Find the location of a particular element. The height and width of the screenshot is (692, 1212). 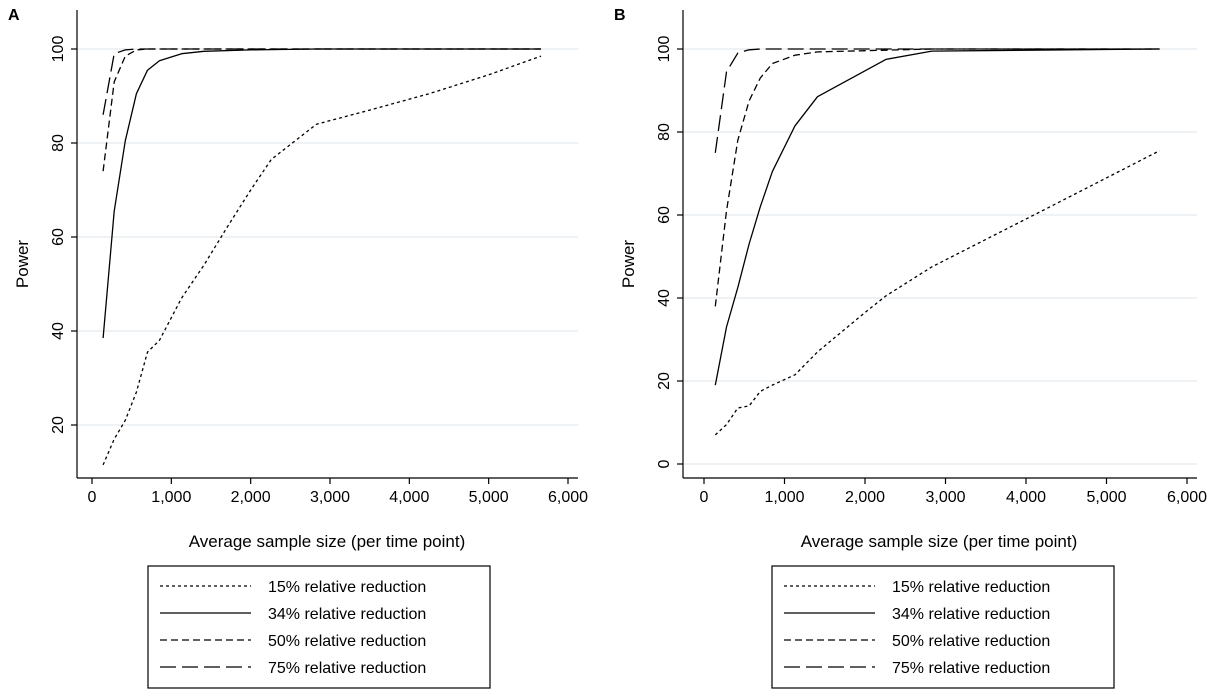

panel-letter: B is located at coordinates (620, 15).